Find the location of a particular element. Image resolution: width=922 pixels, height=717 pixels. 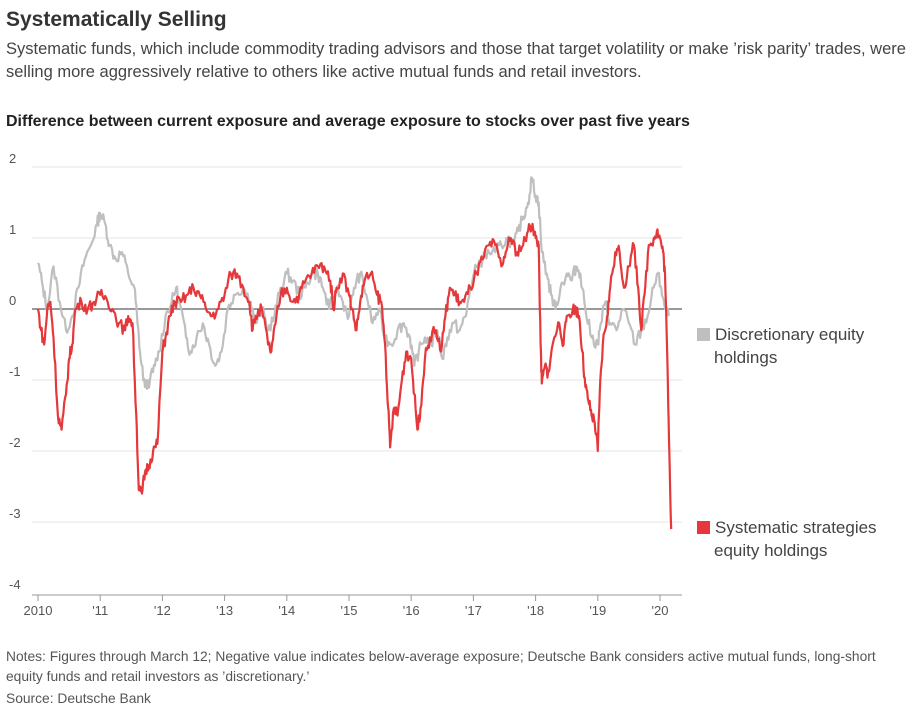

legend-systematic-label-2: equity holdings is located at coordinates (771, 550).